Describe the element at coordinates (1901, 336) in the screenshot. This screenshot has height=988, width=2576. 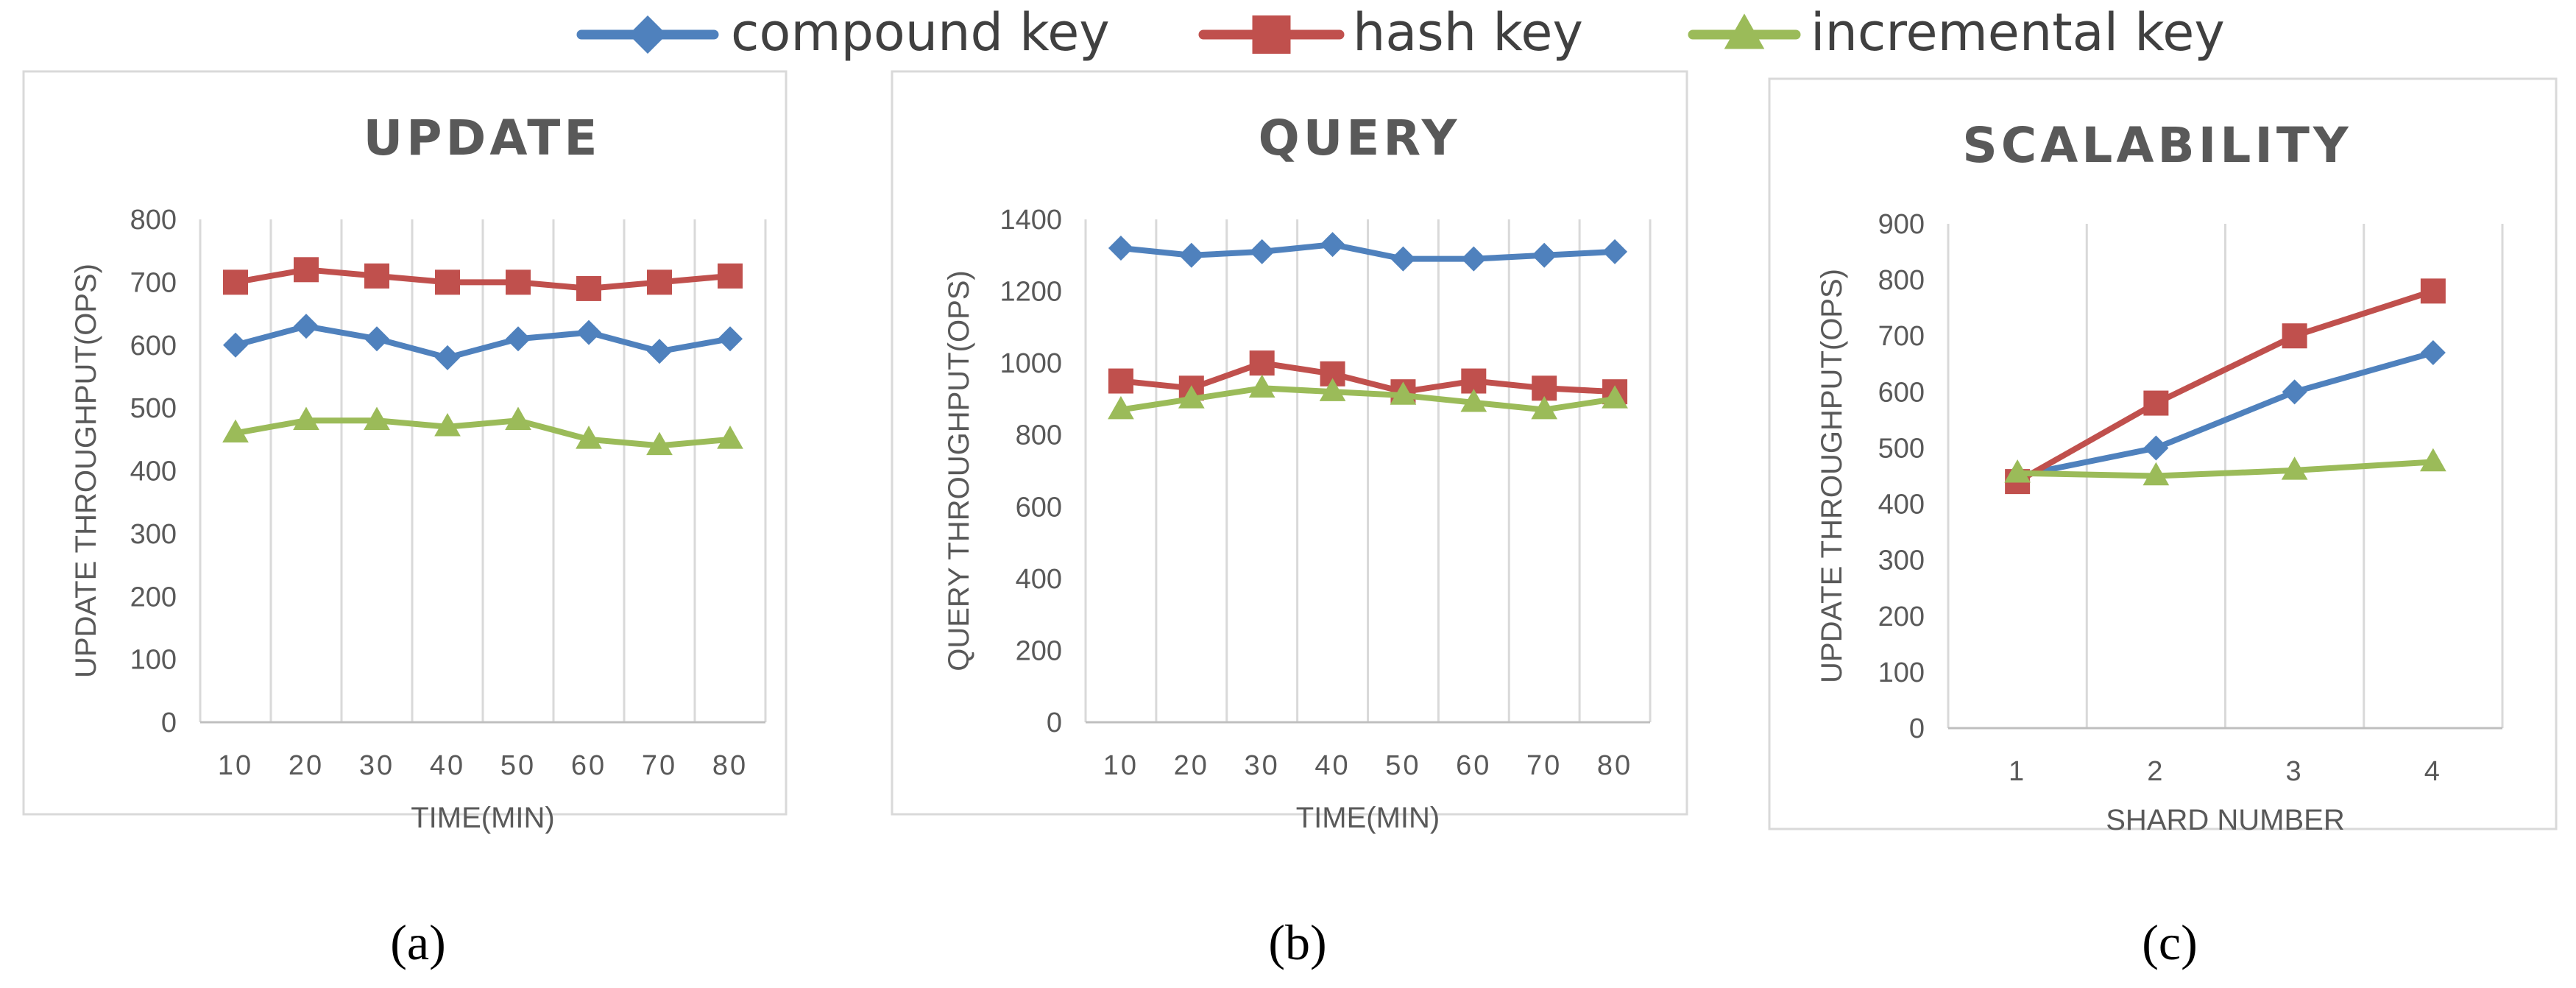
I see `y-tick-label: 700` at that location.